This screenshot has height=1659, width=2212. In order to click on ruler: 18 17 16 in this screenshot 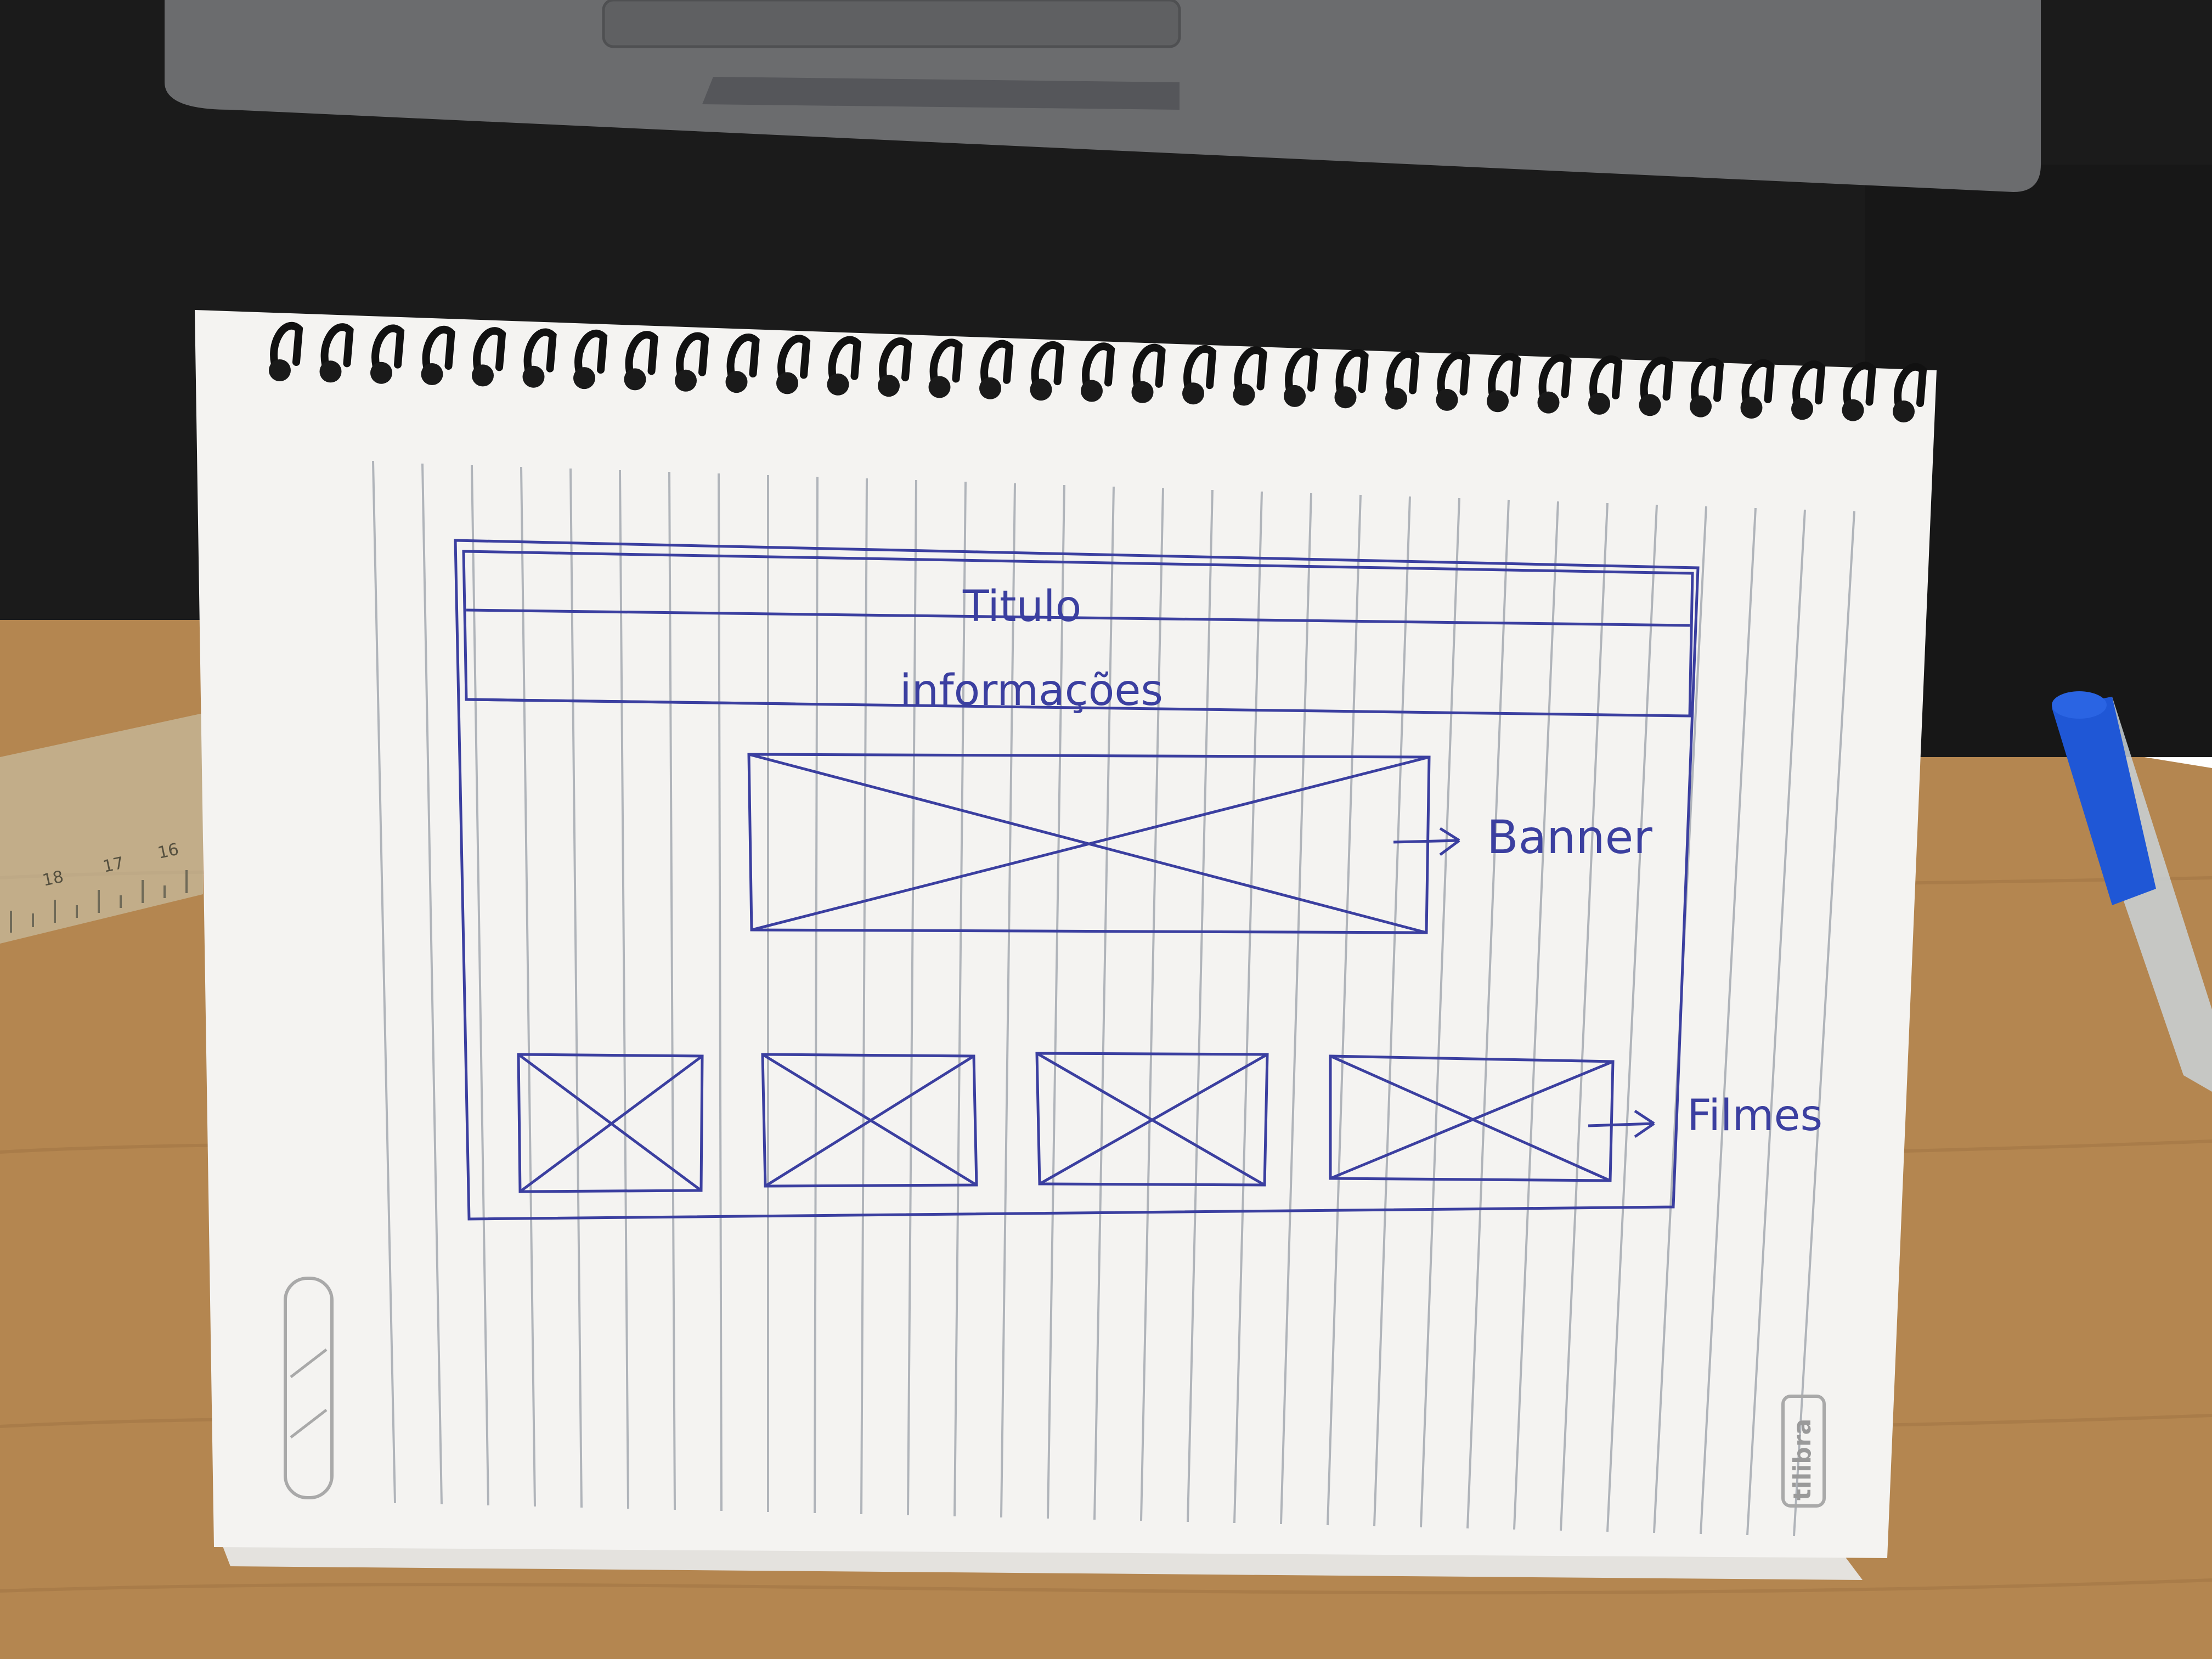, I will do `click(102, 828)`.